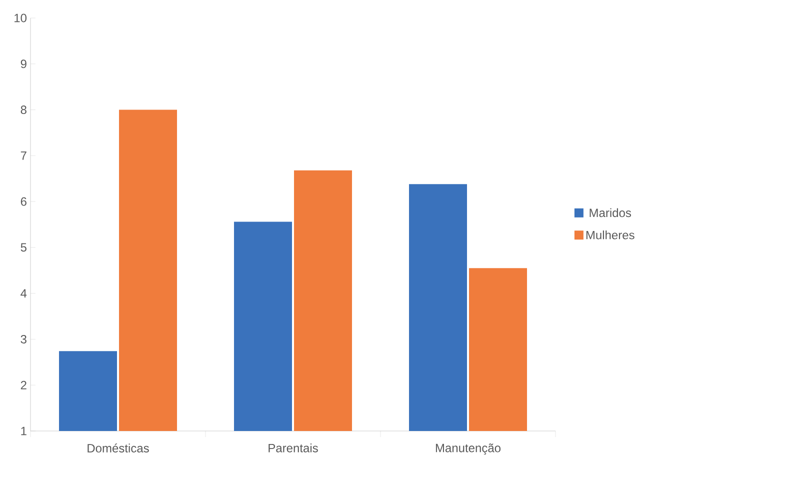  I want to click on x-tick-label: Parentais, so click(293, 448).